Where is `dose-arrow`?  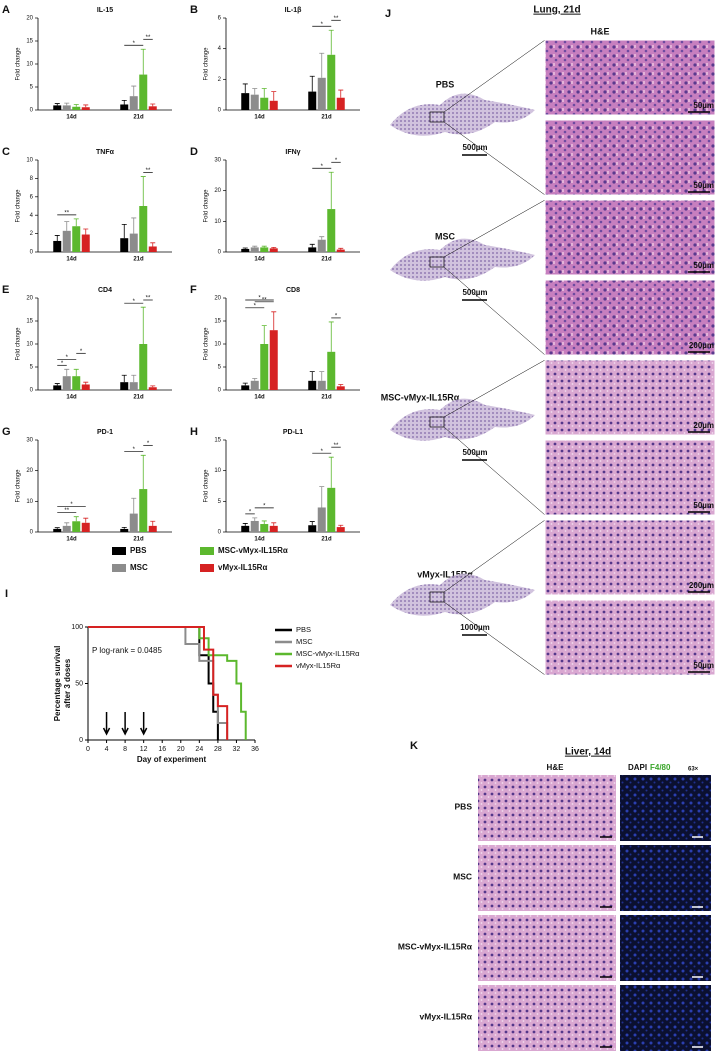 dose-arrow is located at coordinates (125, 724).